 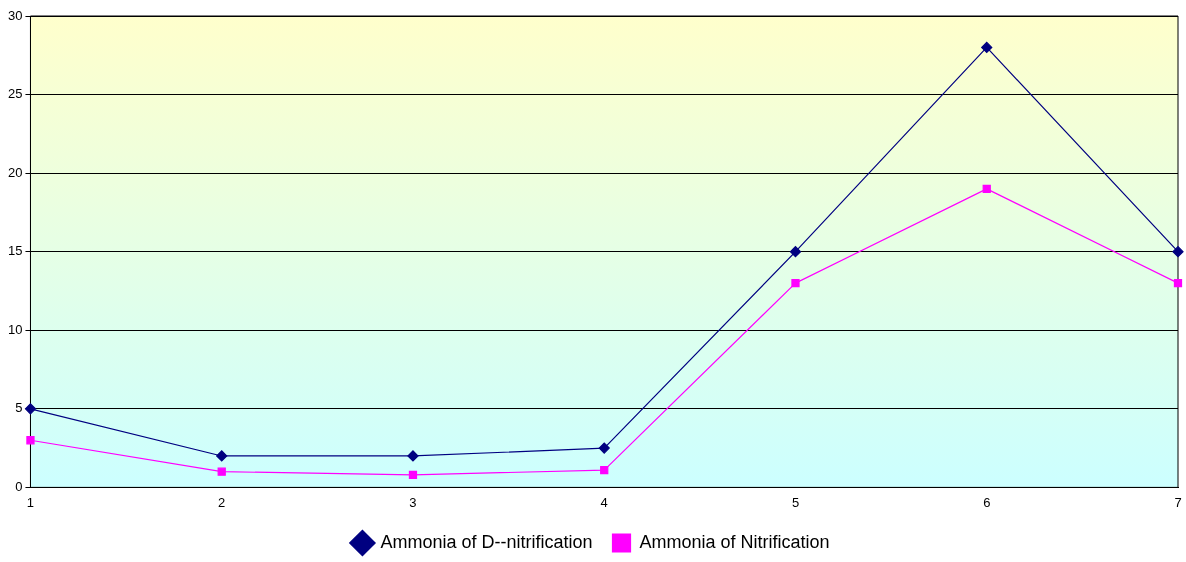 I want to click on x-tick-label: 1, so click(x=30, y=502).